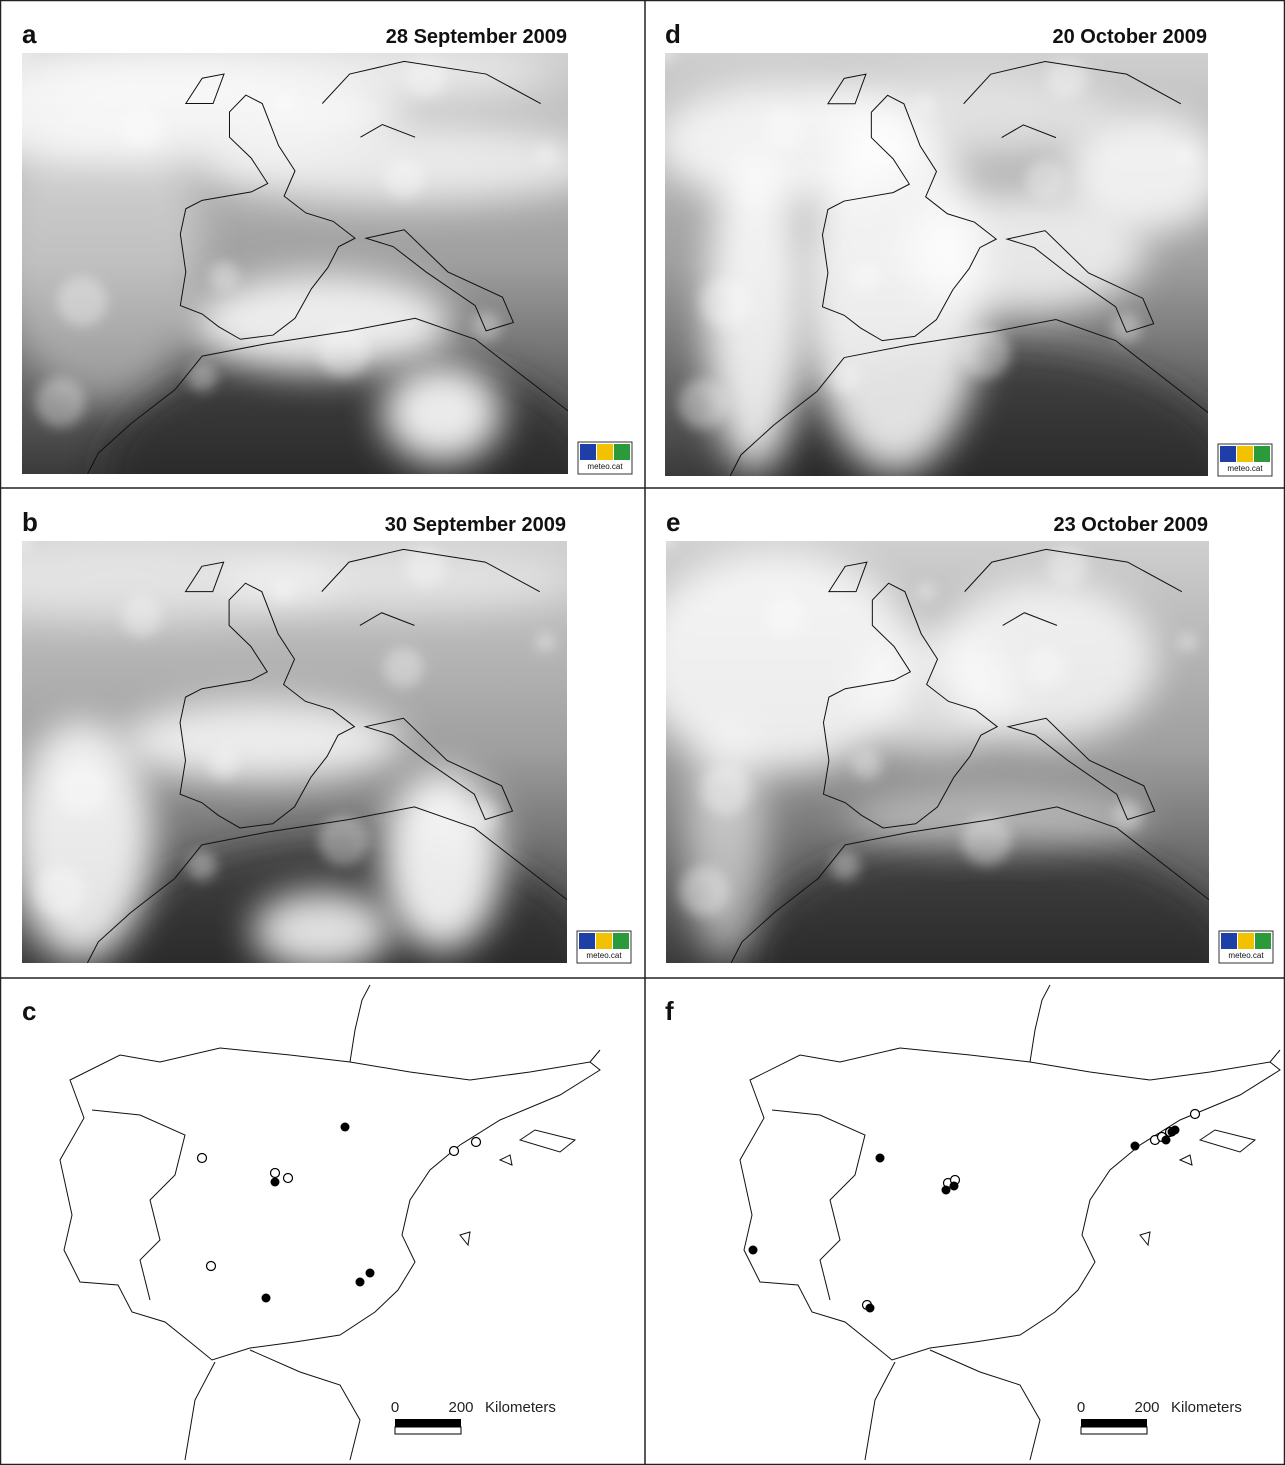 The width and height of the screenshot is (1285, 1465). What do you see at coordinates (1114, 1423) in the screenshot?
I see `scale-bar-dark` at bounding box center [1114, 1423].